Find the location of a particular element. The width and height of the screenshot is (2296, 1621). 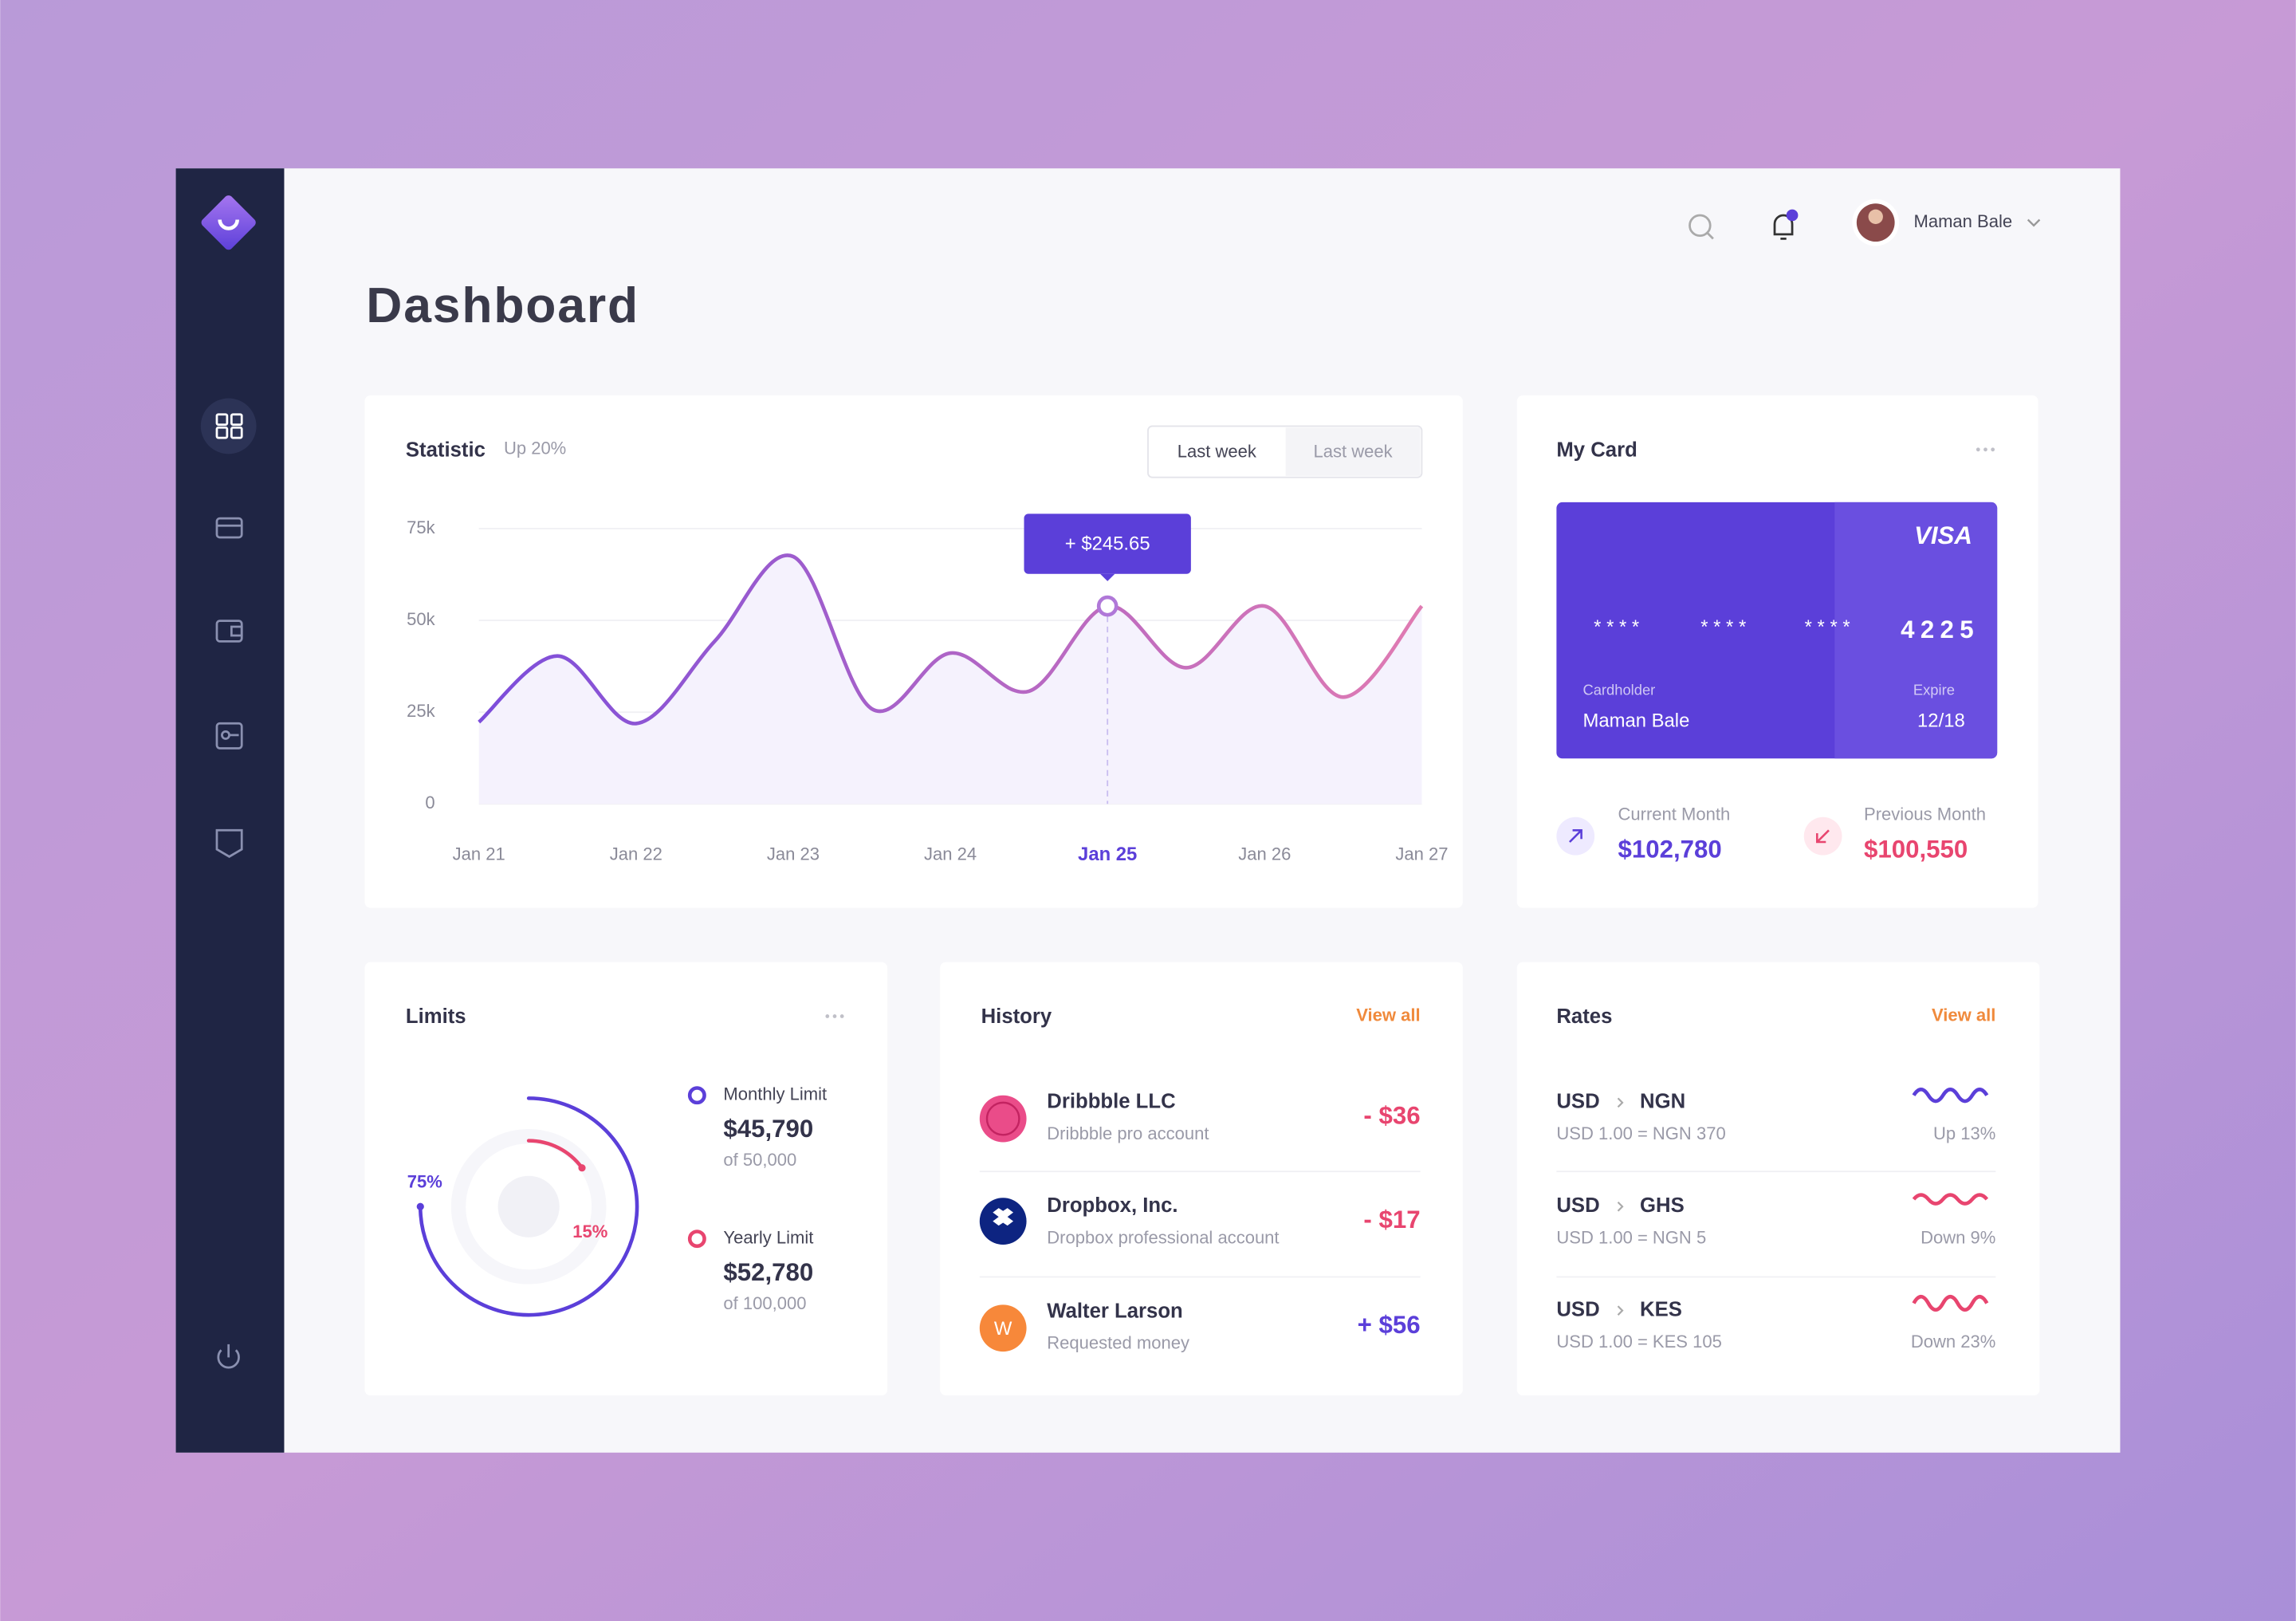

rate-to: NGN is located at coordinates (1662, 1102).